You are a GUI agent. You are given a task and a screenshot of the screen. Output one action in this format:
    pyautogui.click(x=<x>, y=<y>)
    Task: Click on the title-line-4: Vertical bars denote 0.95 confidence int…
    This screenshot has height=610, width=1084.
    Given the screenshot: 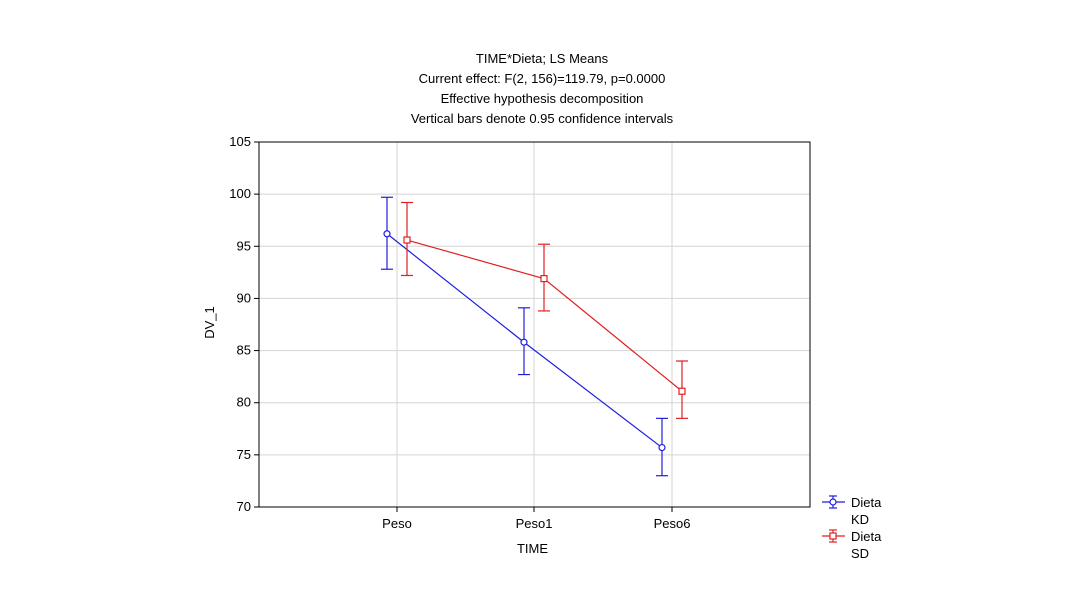 What is the action you would take?
    pyautogui.click(x=542, y=118)
    